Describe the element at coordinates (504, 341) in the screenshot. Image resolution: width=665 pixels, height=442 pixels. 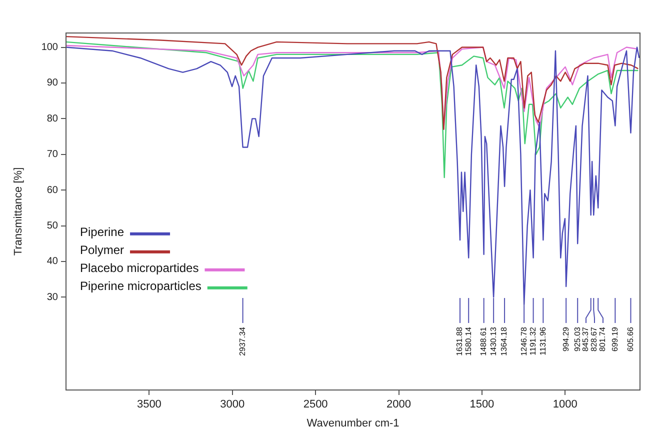
I see `annotation: 1364.18` at that location.